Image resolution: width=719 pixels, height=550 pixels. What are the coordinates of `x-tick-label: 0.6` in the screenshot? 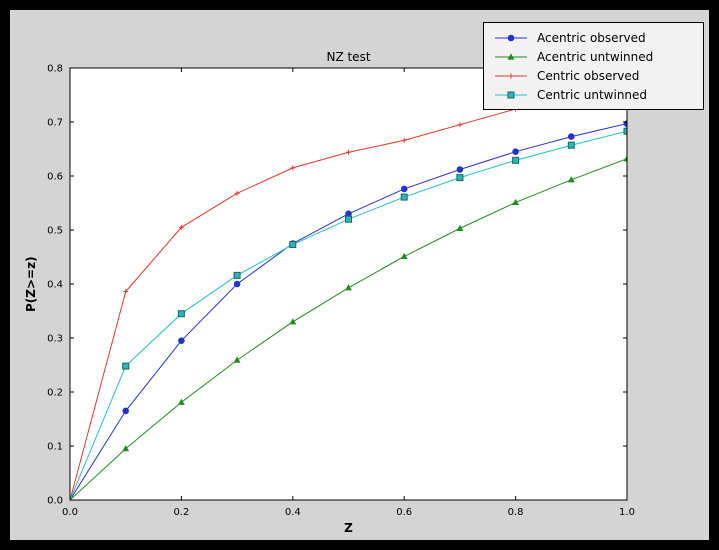 It's located at (404, 512).